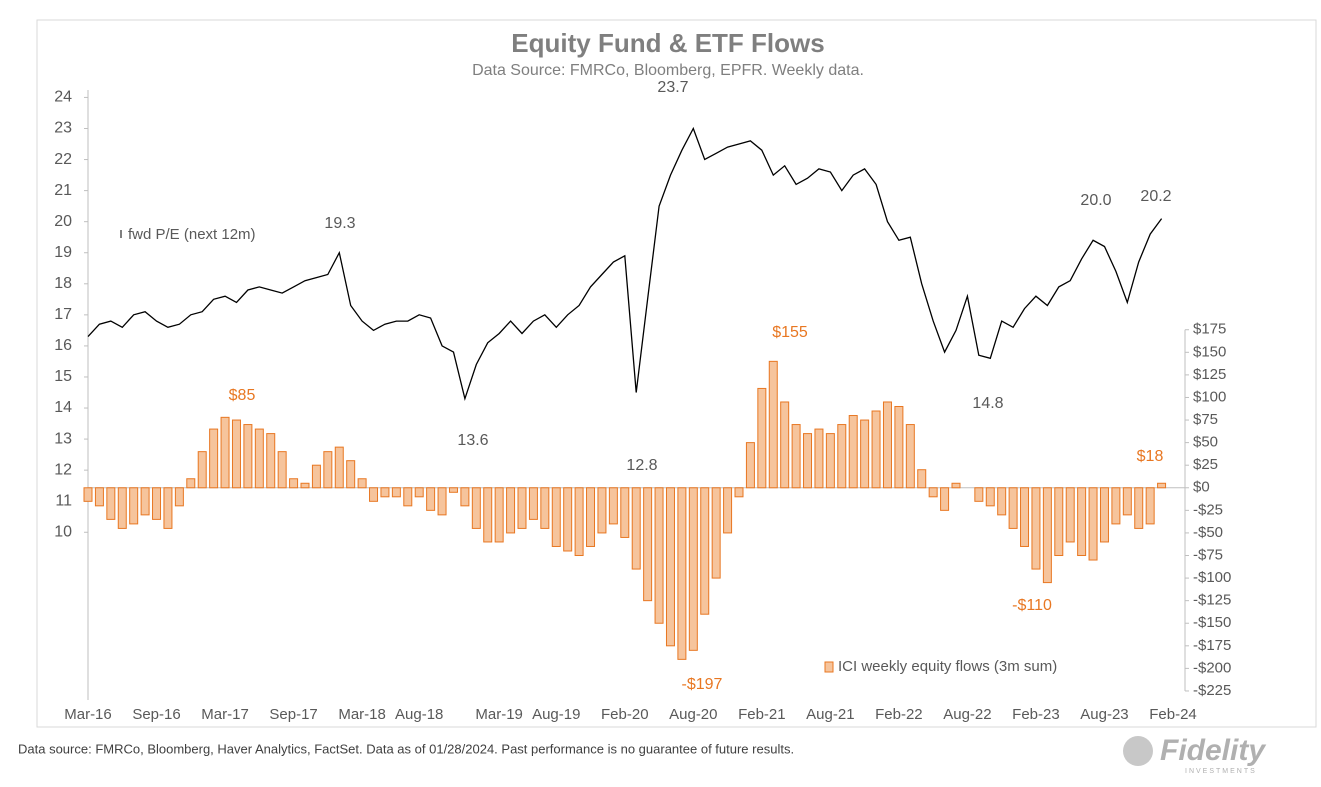 Image resolution: width=1321 pixels, height=787 pixels. Describe the element at coordinates (63, 190) in the screenshot. I see `y-tick-label: 21` at that location.